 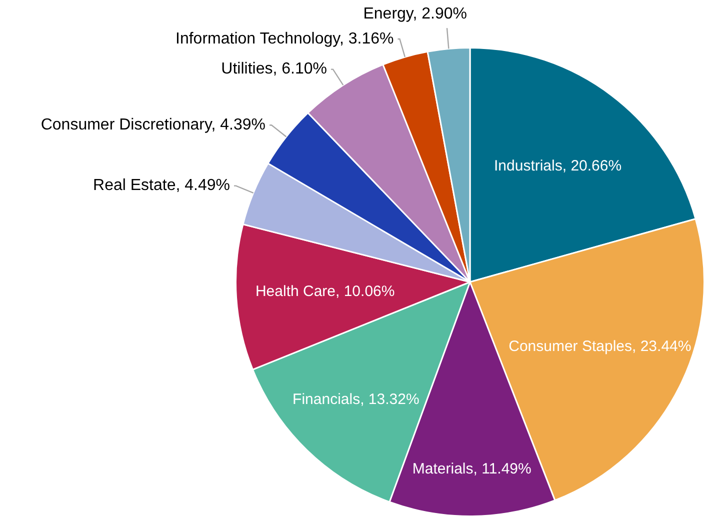 I want to click on slice-label: Utilities, 6.10%, so click(x=274, y=69).